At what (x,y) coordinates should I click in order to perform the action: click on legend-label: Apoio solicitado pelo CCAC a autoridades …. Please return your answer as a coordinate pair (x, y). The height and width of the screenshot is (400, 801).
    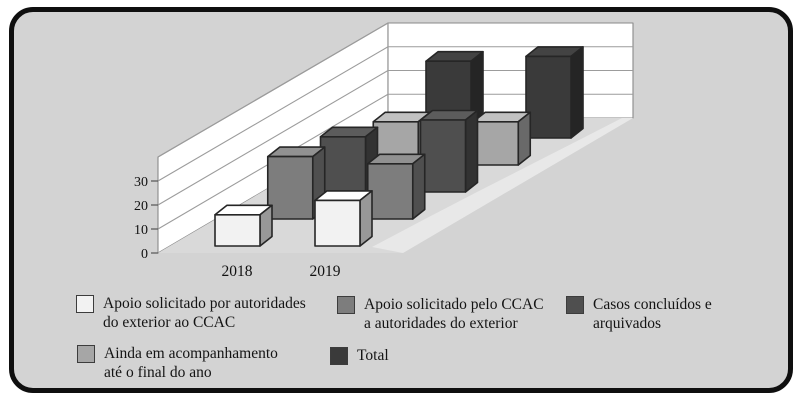
    Looking at the image, I should click on (454, 314).